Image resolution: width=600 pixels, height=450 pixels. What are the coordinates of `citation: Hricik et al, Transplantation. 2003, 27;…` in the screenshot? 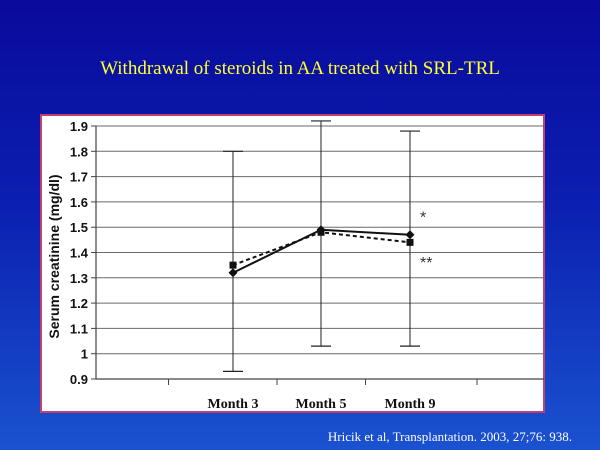 It's located at (449, 436).